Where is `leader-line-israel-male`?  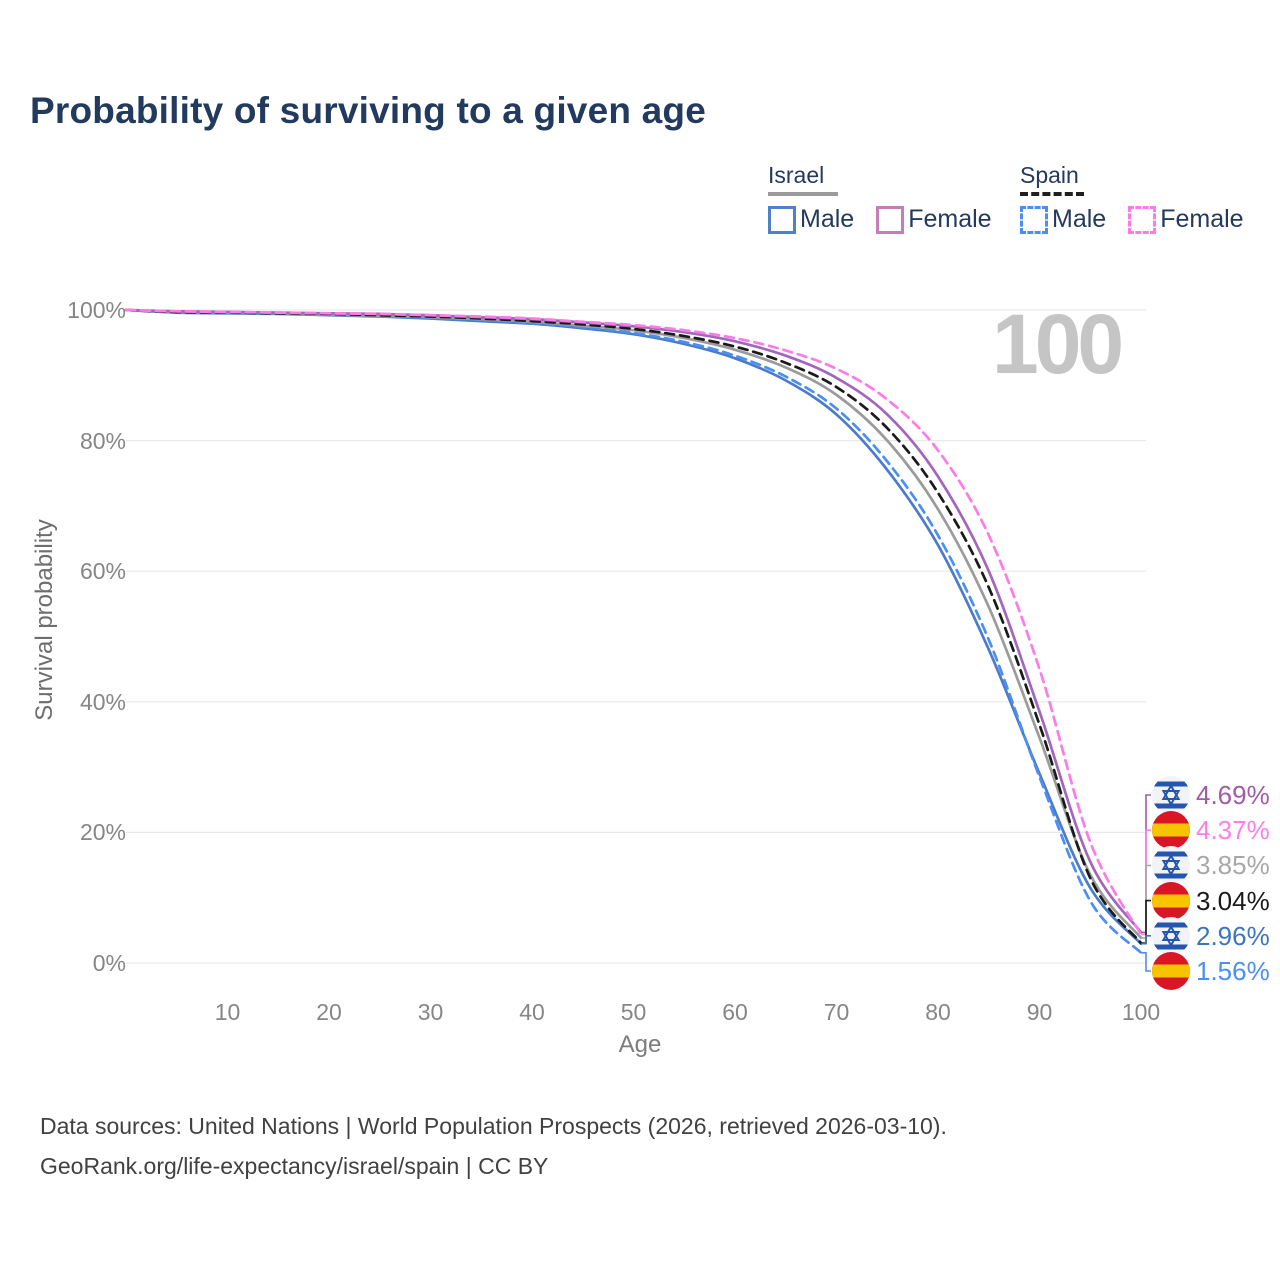 leader-line-israel-male is located at coordinates (1146, 940).